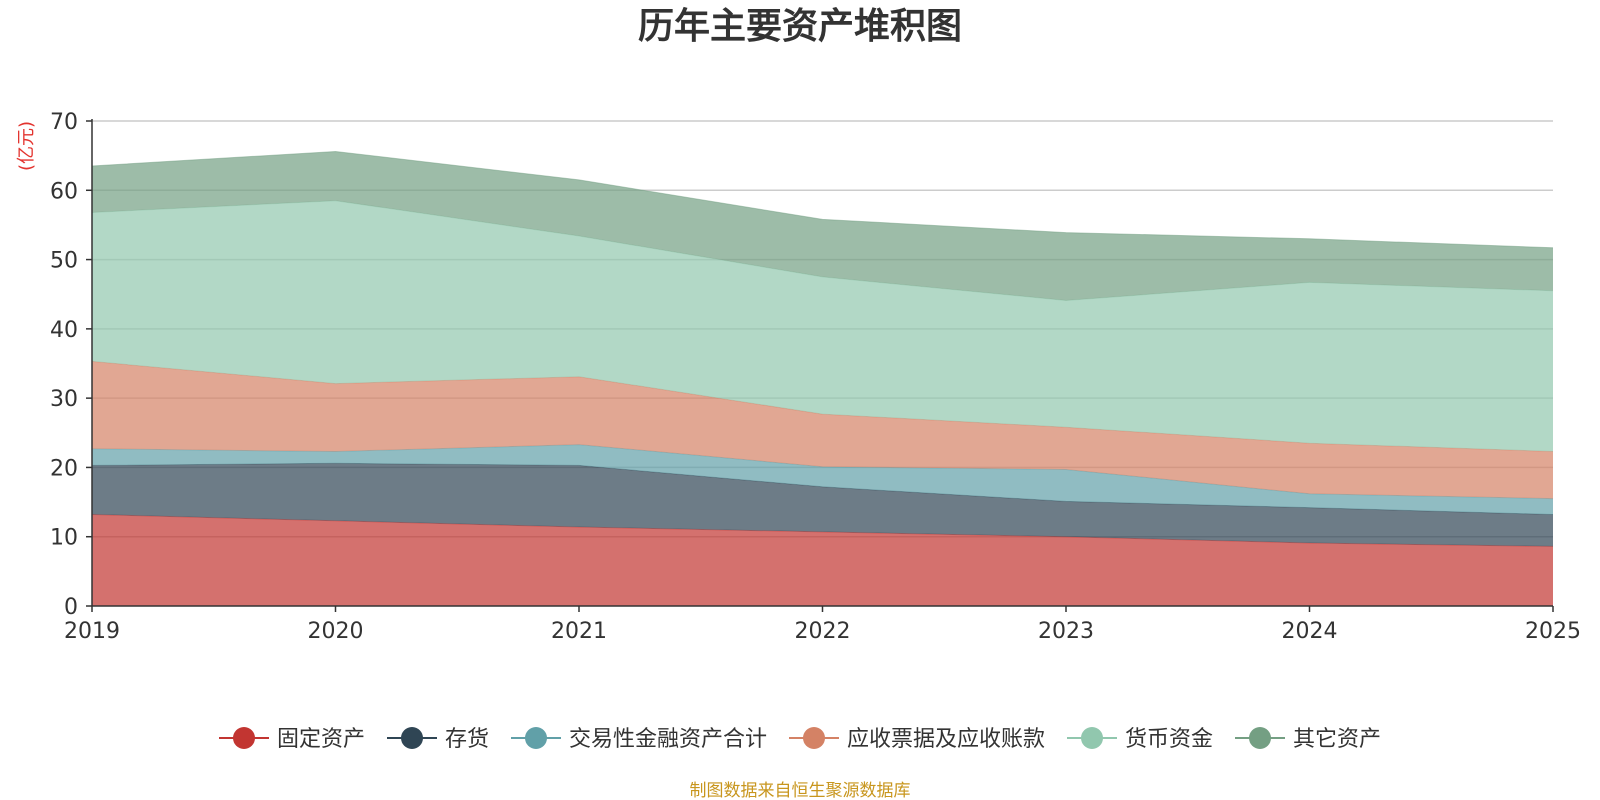 The width and height of the screenshot is (1600, 800). Describe the element at coordinates (823, 631) in the screenshot. I see `x-tick-label: 2022` at that location.